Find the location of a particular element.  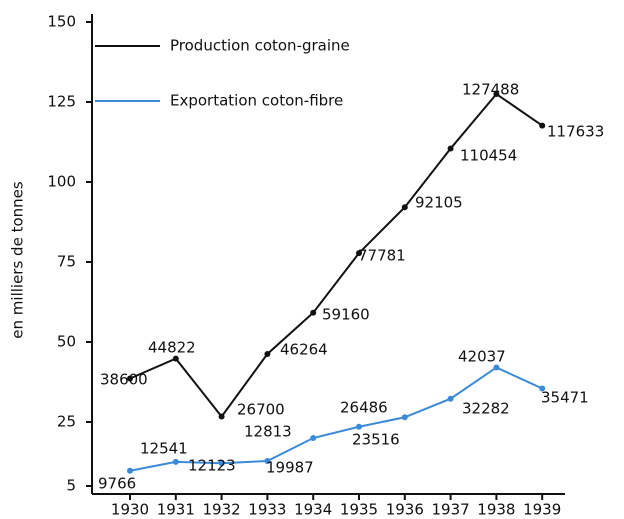

x-tick-label: 1937 is located at coordinates (451, 510).